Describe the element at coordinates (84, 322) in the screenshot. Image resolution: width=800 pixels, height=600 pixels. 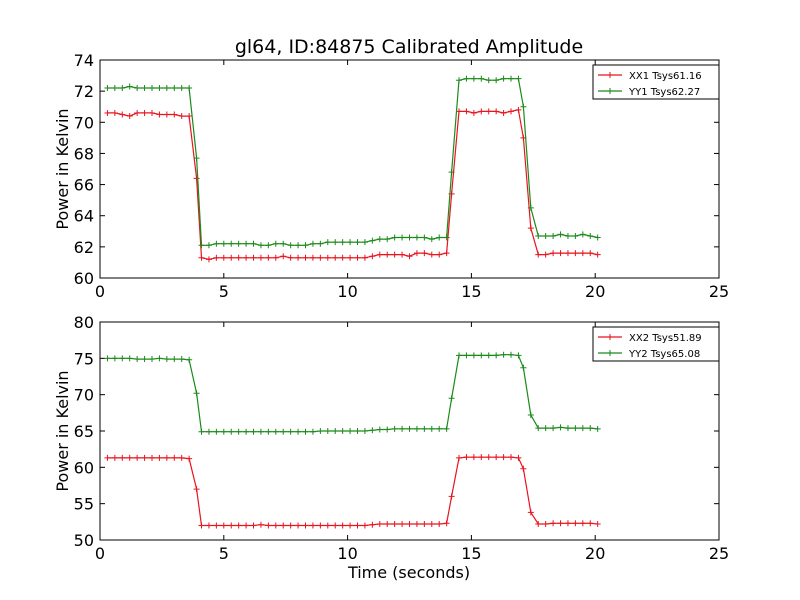
I see `y-tick-label: 80` at that location.